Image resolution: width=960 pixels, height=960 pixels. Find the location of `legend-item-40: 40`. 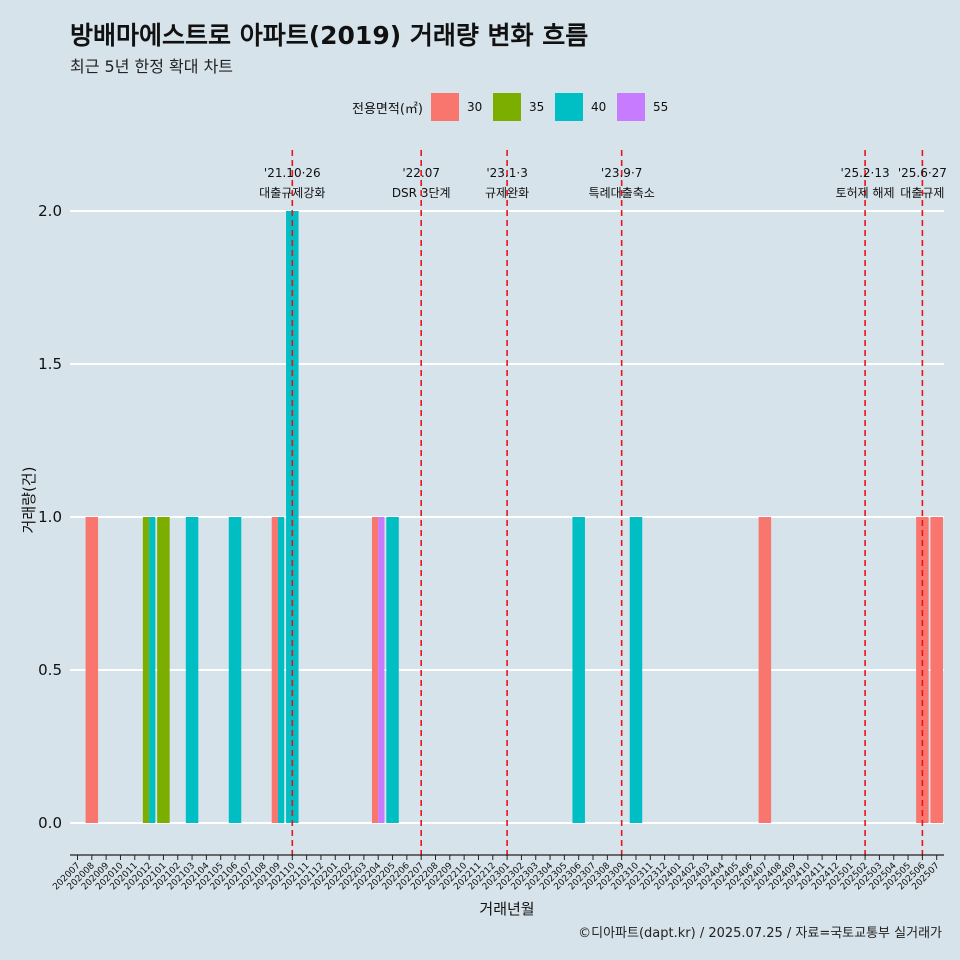

legend-item-40: 40 is located at coordinates (583, 107).